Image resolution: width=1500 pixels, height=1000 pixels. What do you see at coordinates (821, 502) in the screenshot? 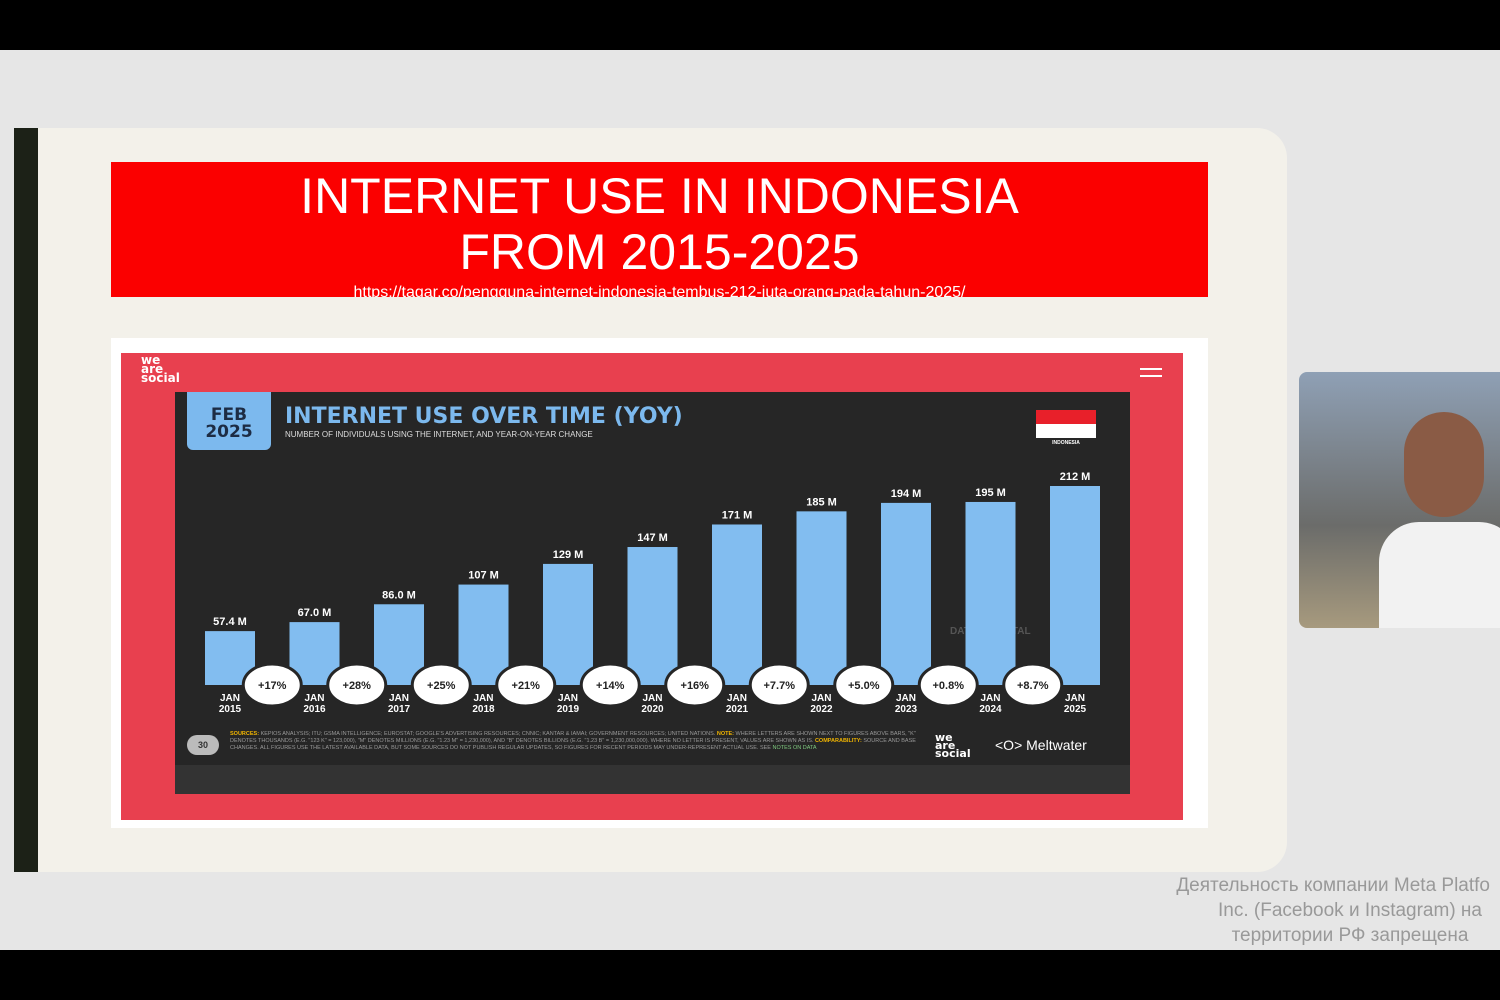
I see `bar-value-label: 185 M` at bounding box center [821, 502].